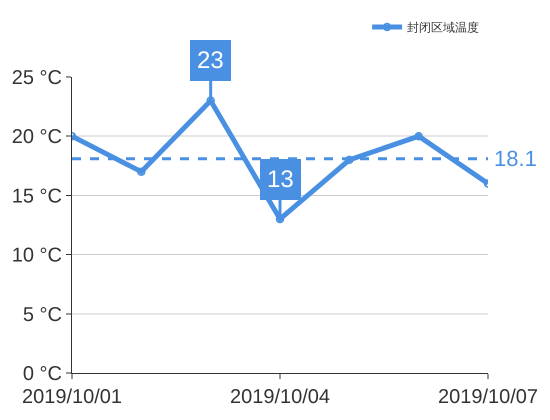 This screenshot has height=420, width=550. Describe the element at coordinates (443, 27) in the screenshot. I see `legend-label: 封闭区域温度` at that location.